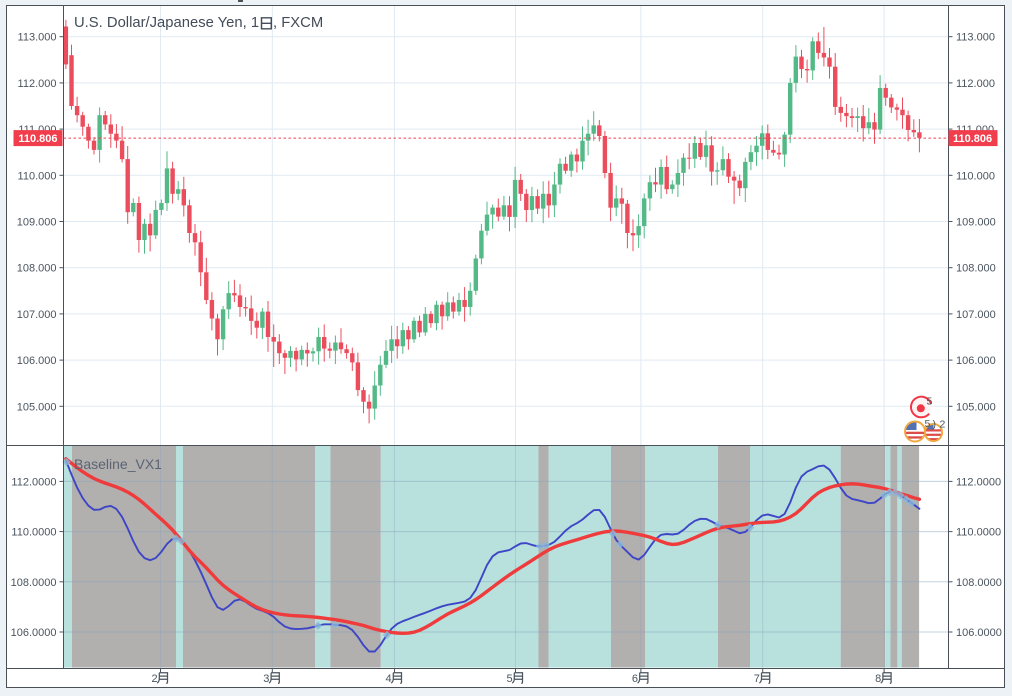 The height and width of the screenshot is (696, 1012). I want to click on svg-text: Baseline_VX1, so click(118, 464).